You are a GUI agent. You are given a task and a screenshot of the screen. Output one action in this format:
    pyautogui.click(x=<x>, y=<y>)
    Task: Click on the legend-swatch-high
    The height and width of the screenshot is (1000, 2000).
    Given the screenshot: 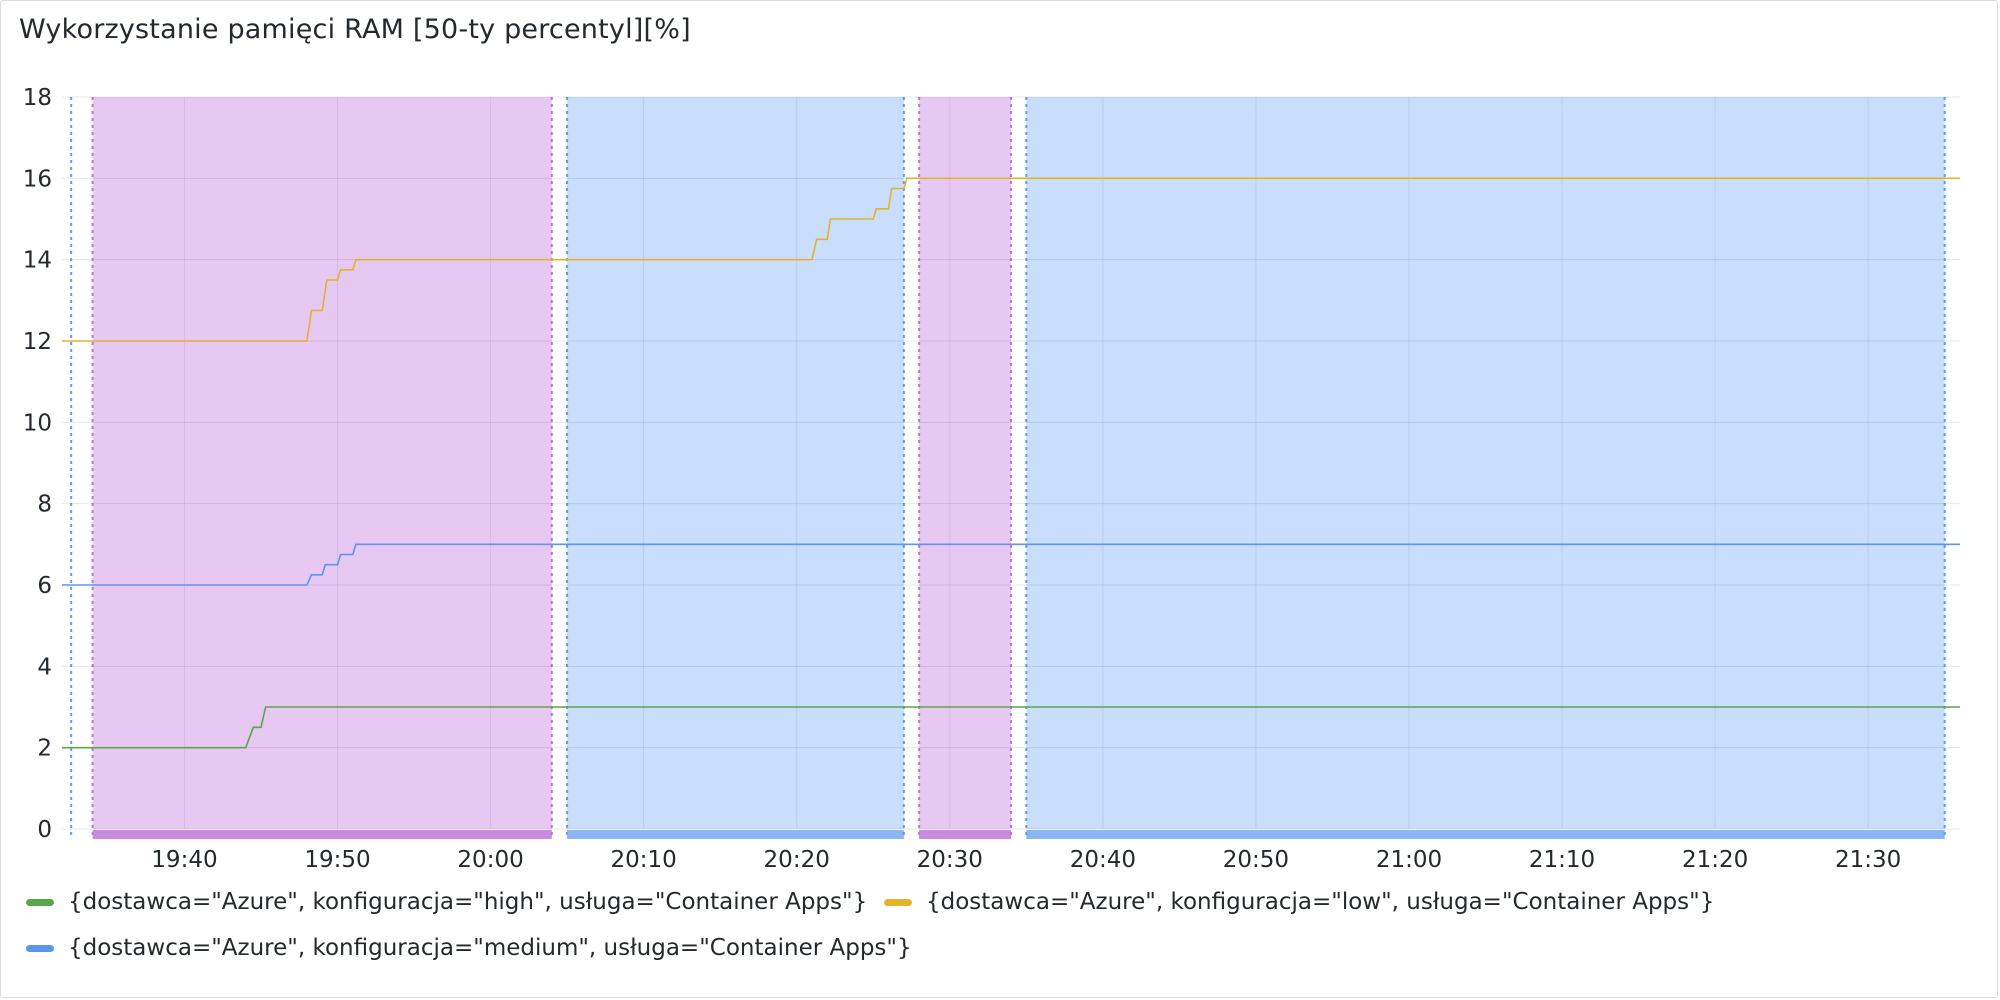 What is the action you would take?
    pyautogui.click(x=40, y=902)
    